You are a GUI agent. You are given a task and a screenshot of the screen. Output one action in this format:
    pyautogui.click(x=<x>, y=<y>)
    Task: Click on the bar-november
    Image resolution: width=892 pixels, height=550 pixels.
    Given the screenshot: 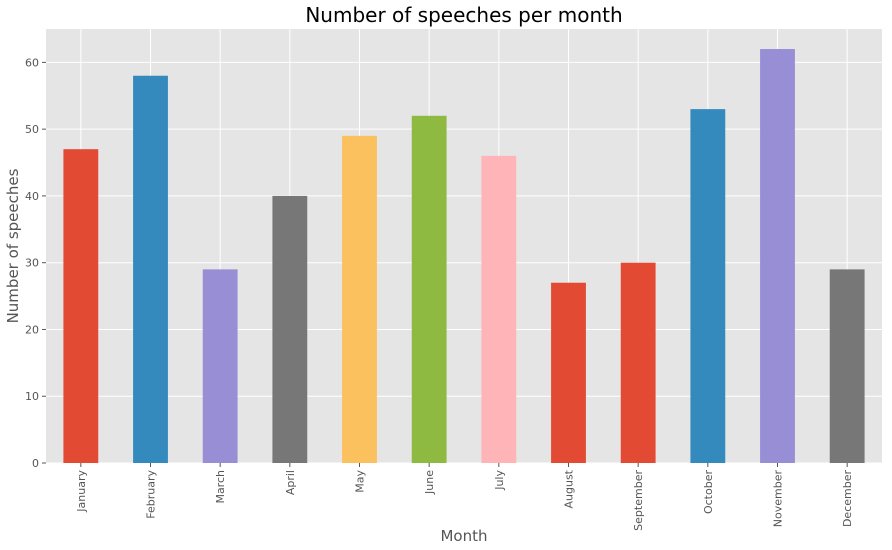 What is the action you would take?
    pyautogui.click(x=777, y=256)
    